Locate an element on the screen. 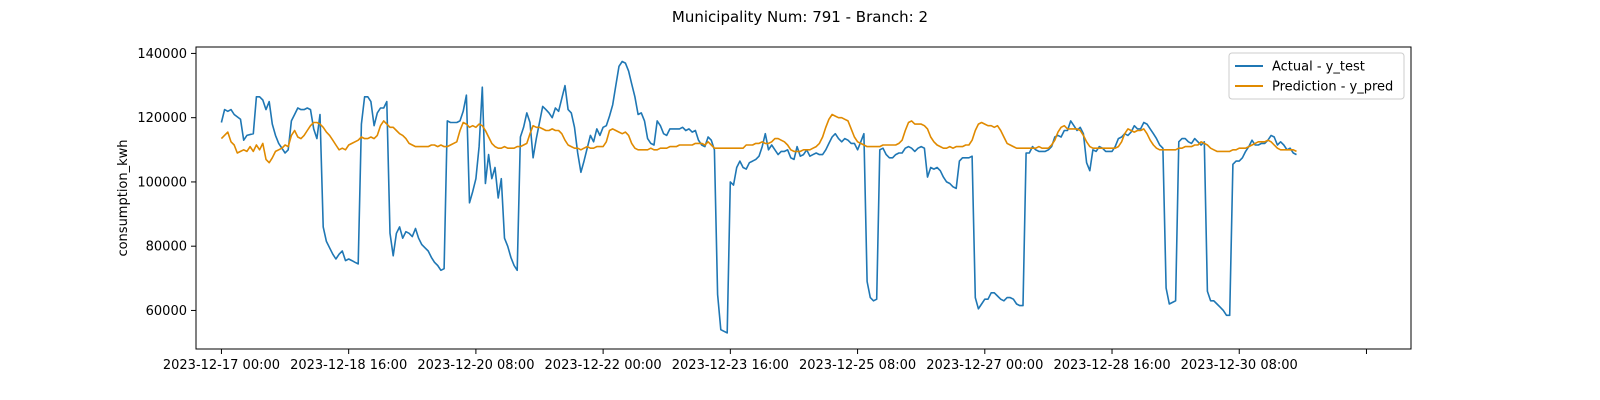 The image size is (1600, 400). x-tick-label: 2023-12-22 00:00 is located at coordinates (603, 365).